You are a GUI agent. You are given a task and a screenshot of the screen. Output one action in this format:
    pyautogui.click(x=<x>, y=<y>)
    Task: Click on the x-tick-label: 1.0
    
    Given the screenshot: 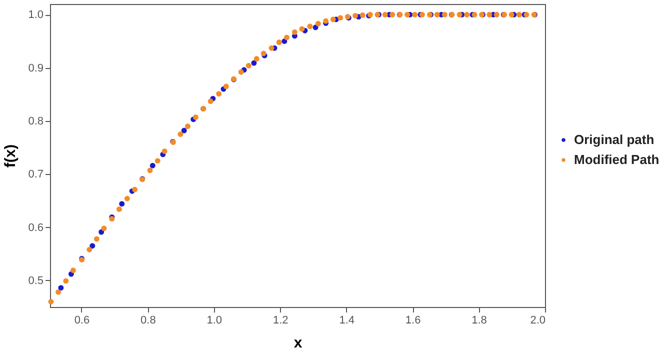 What is the action you would take?
    pyautogui.click(x=214, y=320)
    